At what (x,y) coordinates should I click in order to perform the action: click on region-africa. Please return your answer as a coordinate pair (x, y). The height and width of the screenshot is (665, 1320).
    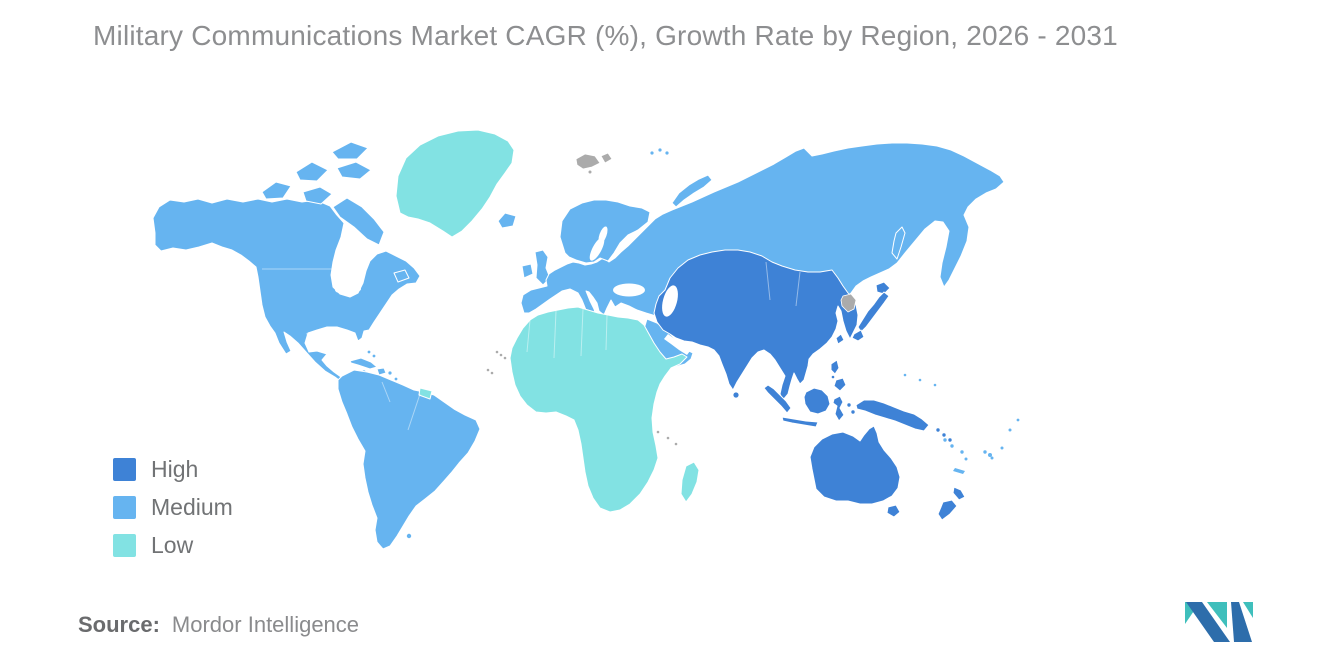
    Looking at the image, I should click on (598, 409).